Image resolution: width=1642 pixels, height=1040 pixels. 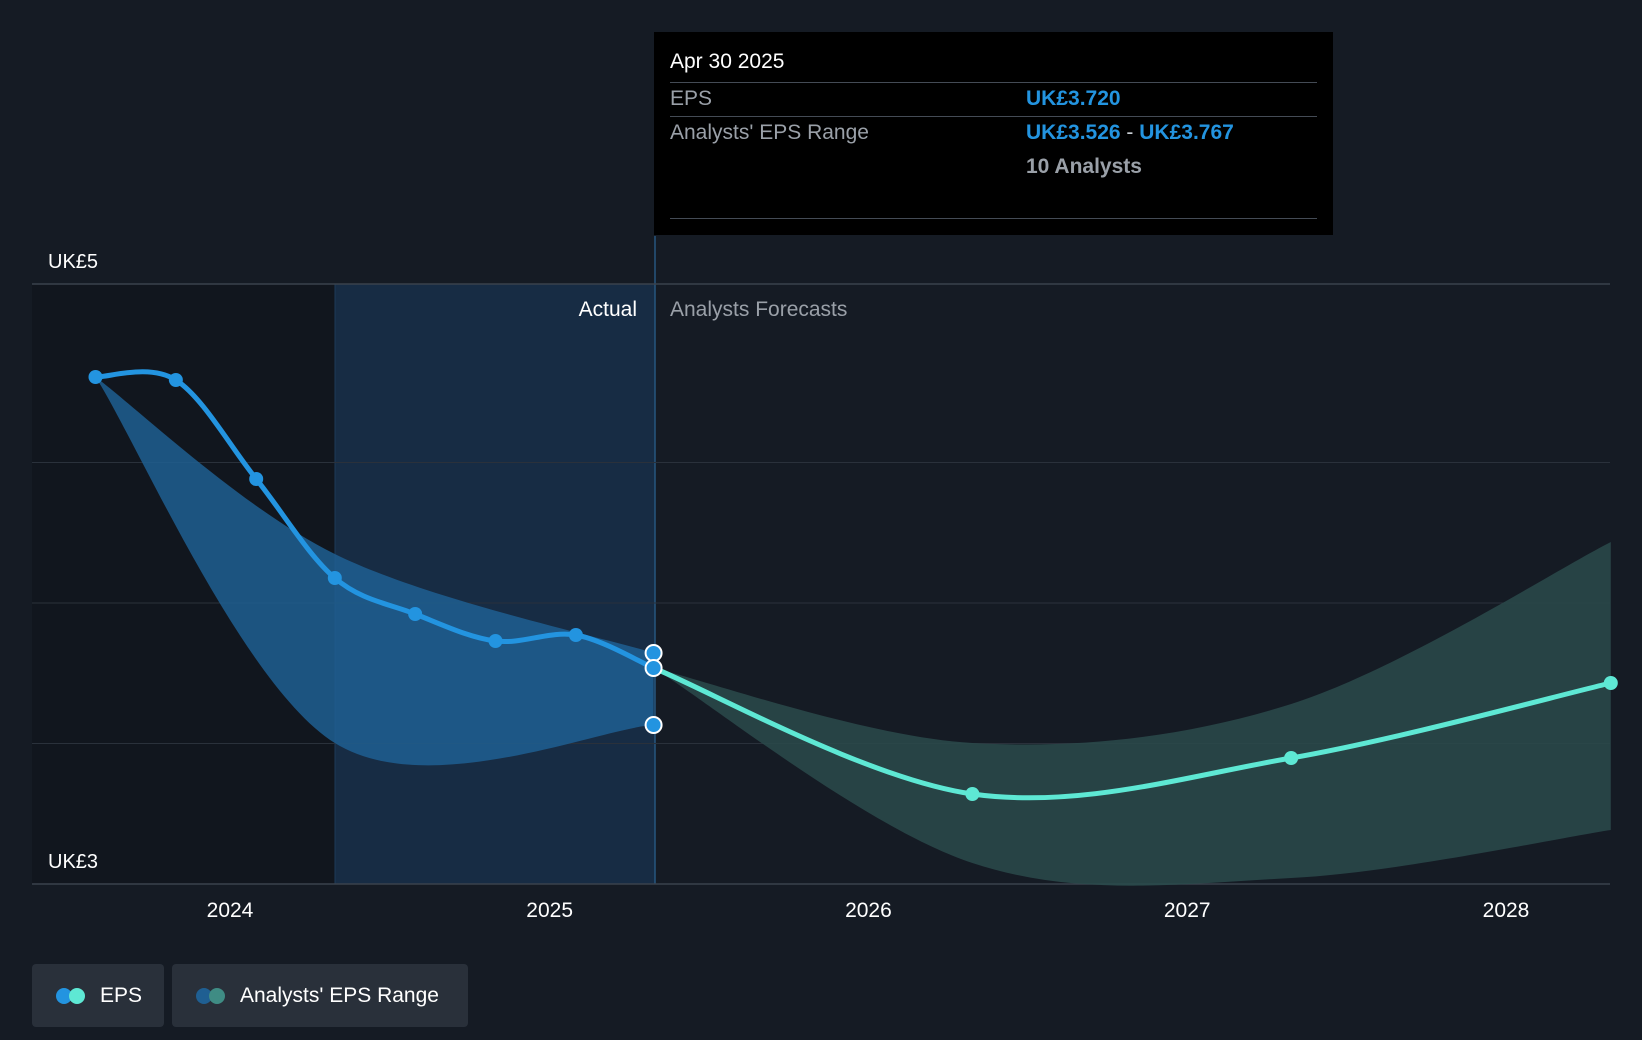 I want to click on range-legend-icon, so click(x=211, y=995).